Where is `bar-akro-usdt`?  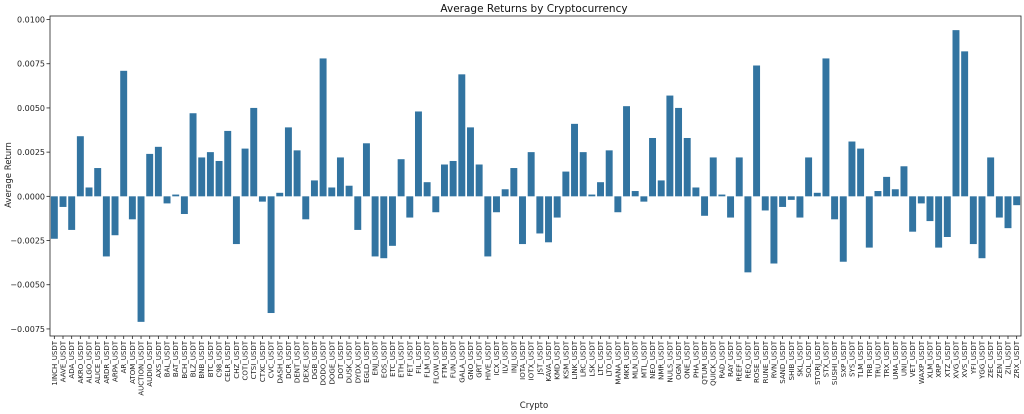
bar-akro-usdt is located at coordinates (80, 166).